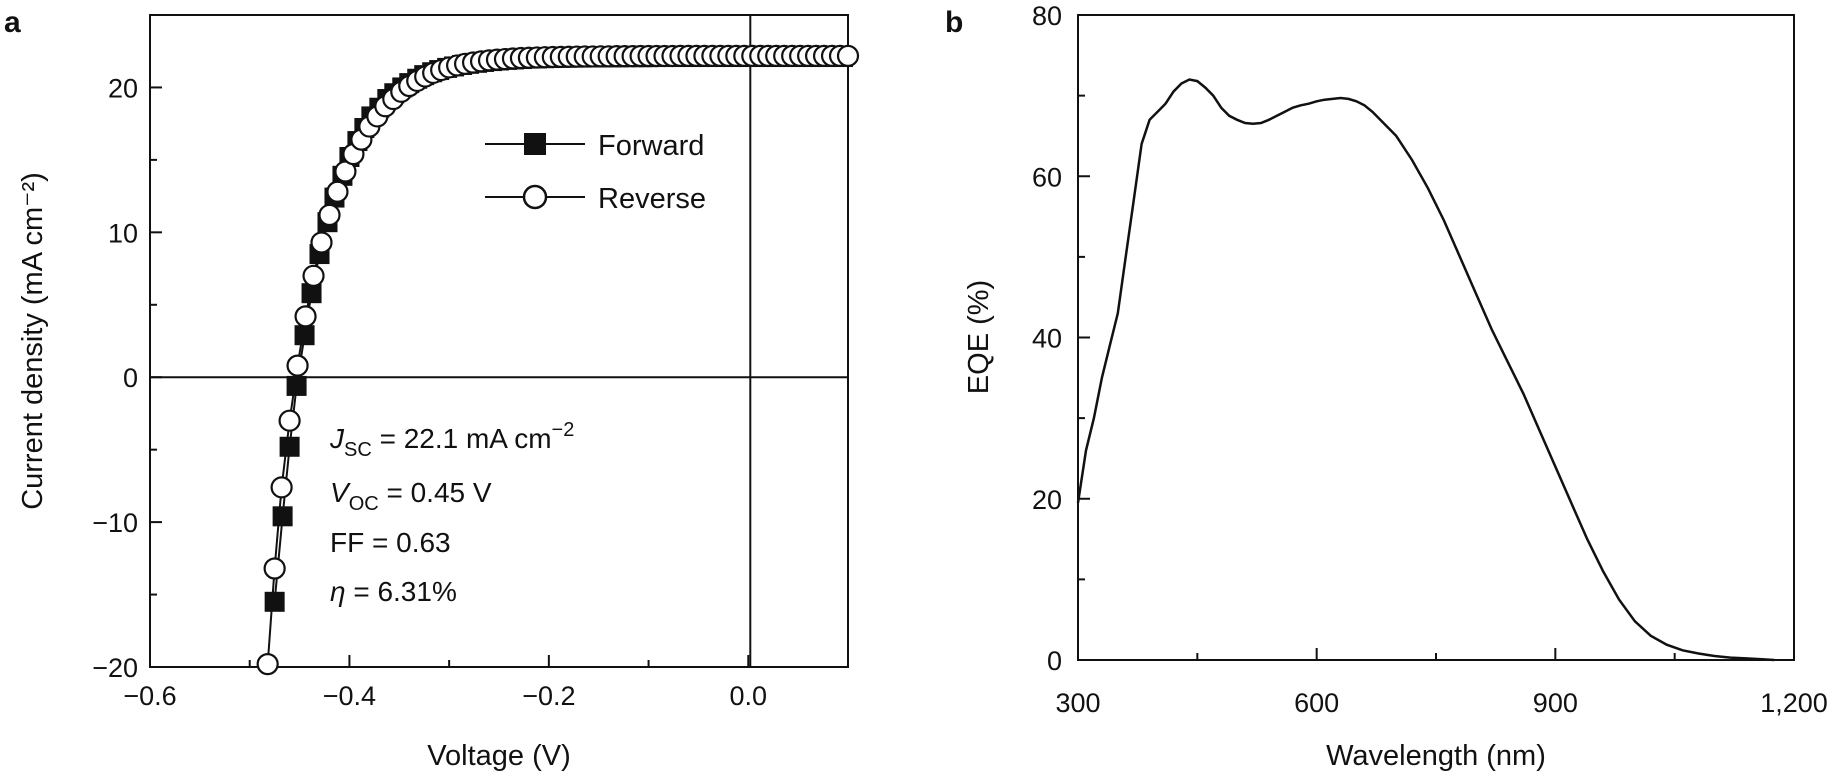  Describe the element at coordinates (462, 438) in the screenshot. I see `annotation-jsc-value: = 22.1 mA cm` at that location.